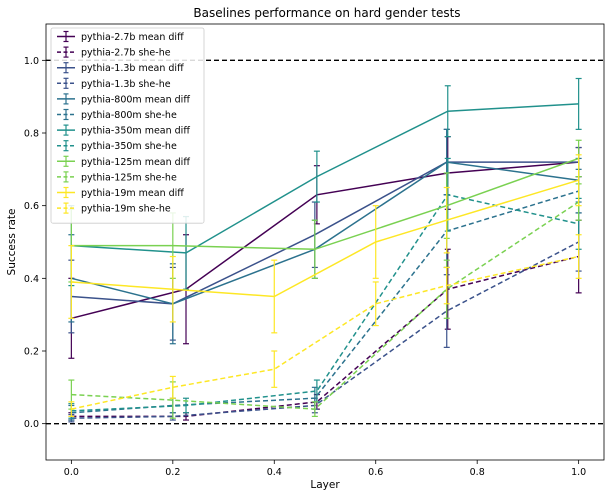 This screenshot has width=609, height=496. I want to click on x-tick-label: 0.4, so click(274, 472).